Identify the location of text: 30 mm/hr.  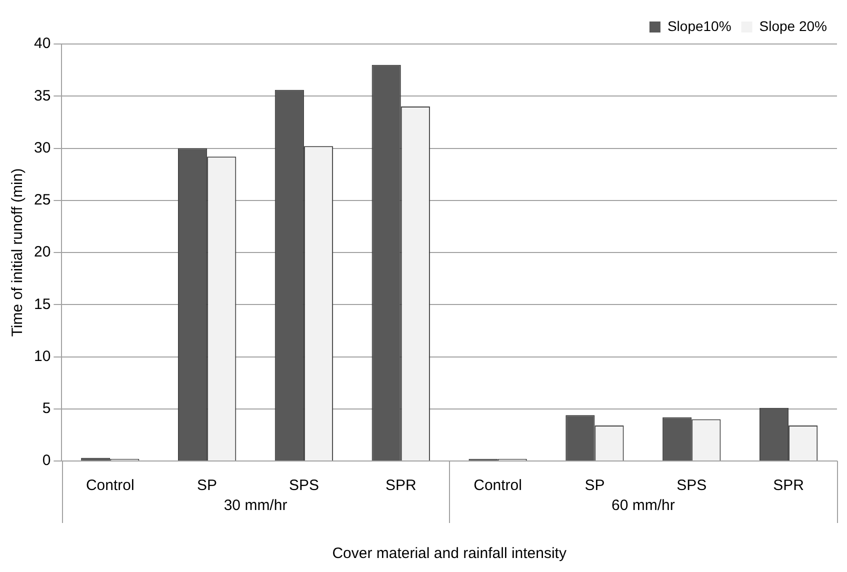
(256, 505).